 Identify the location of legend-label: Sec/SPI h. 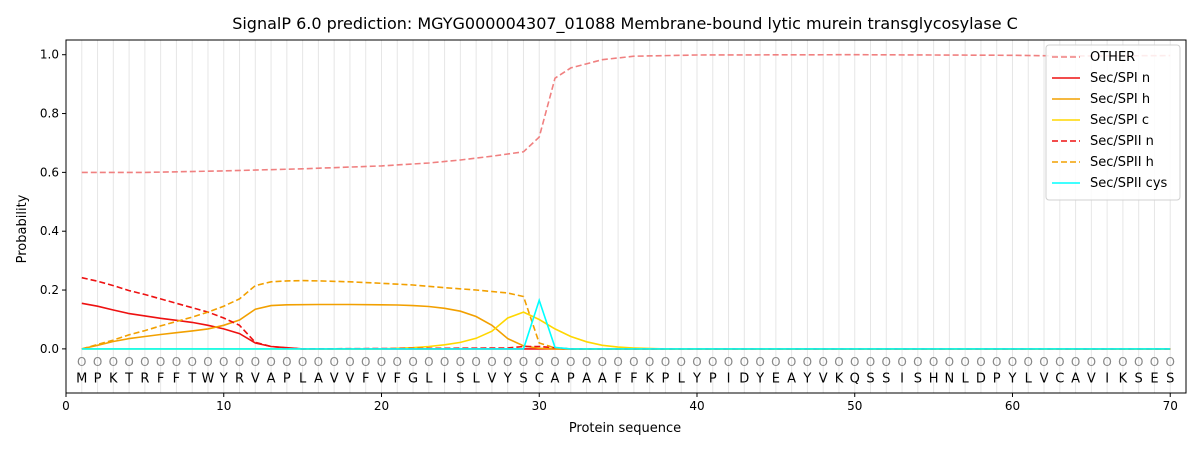
(1120, 99).